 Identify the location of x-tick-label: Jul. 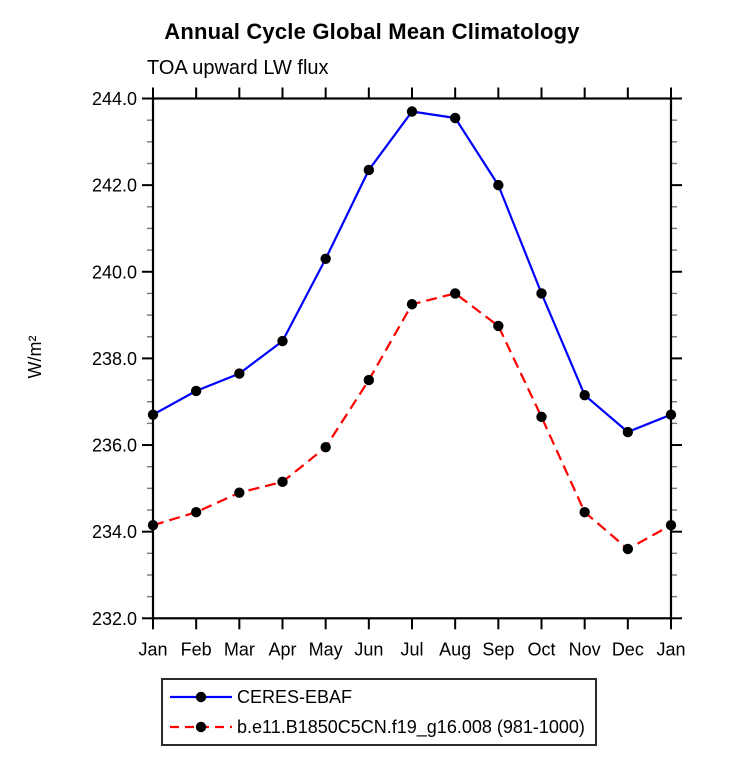
(411, 649).